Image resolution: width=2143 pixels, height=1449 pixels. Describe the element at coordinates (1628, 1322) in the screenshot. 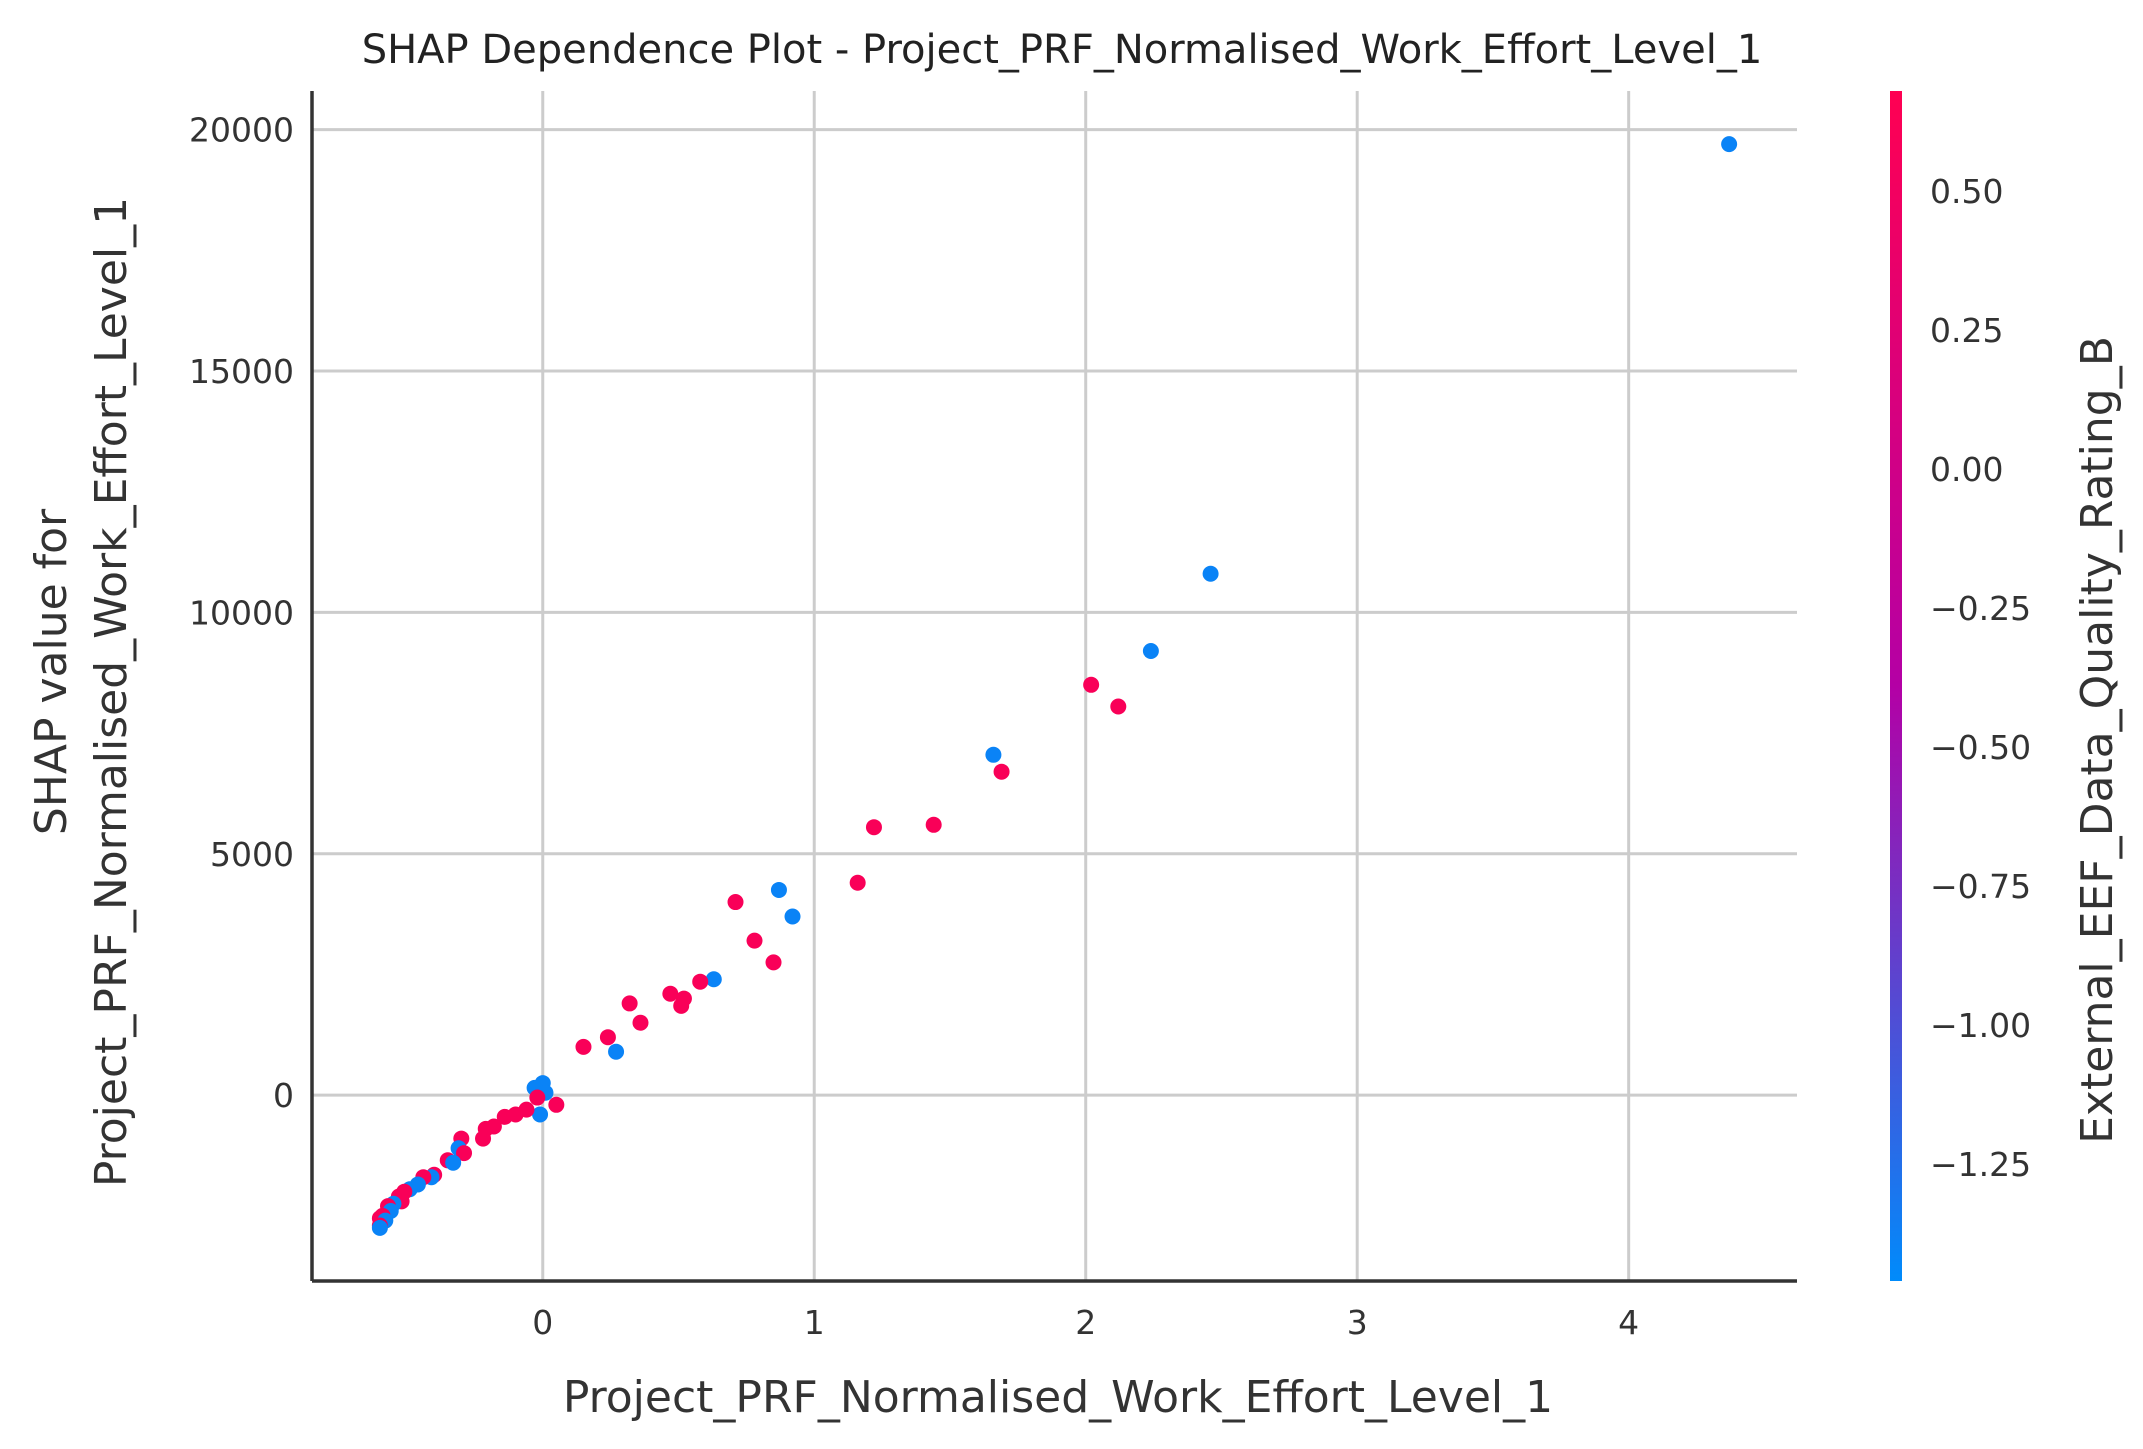

I see `x-tick-label: 4` at that location.